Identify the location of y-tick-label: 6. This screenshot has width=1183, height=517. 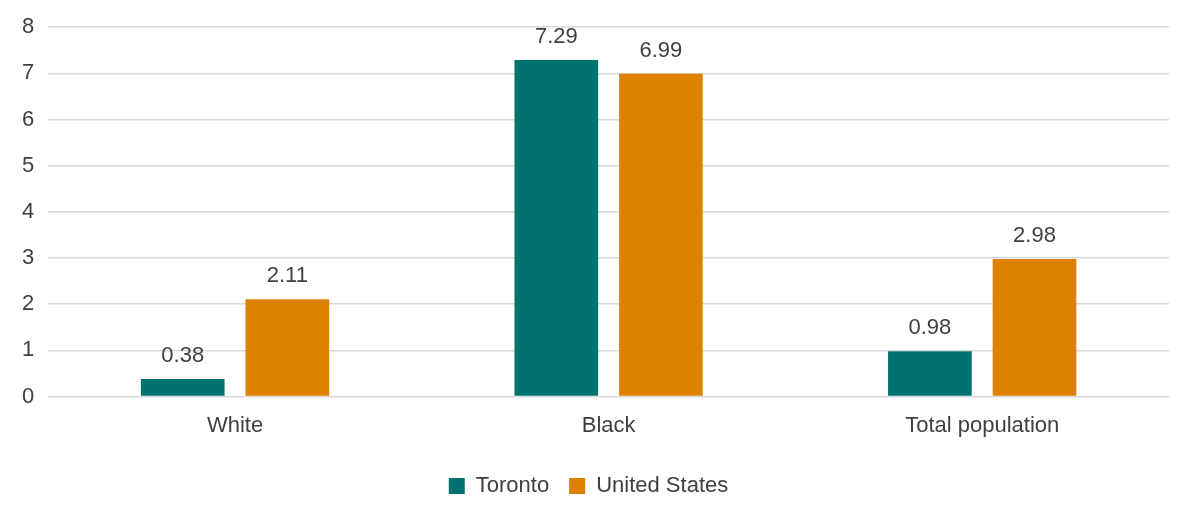
(28, 118).